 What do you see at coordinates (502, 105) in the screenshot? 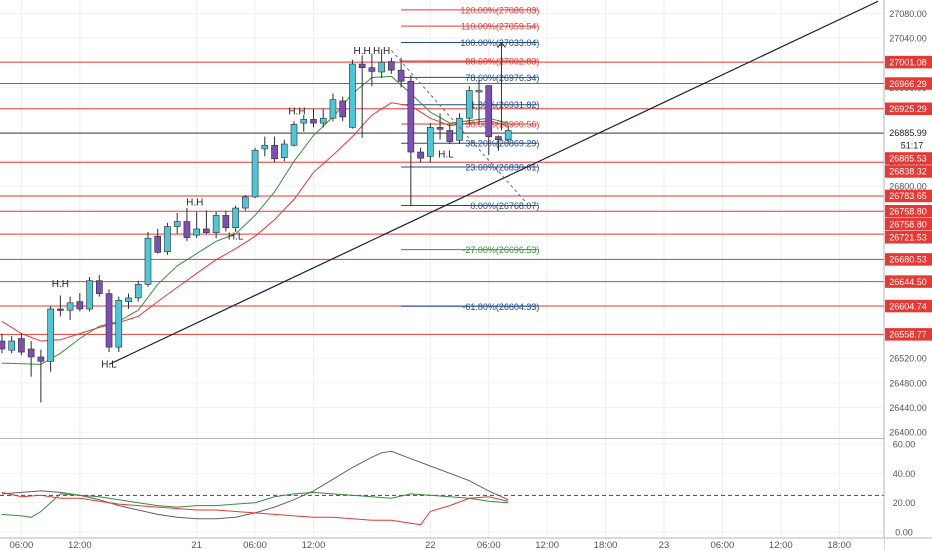
I see `fib-level-label: 61.80%(26931.82)` at bounding box center [502, 105].